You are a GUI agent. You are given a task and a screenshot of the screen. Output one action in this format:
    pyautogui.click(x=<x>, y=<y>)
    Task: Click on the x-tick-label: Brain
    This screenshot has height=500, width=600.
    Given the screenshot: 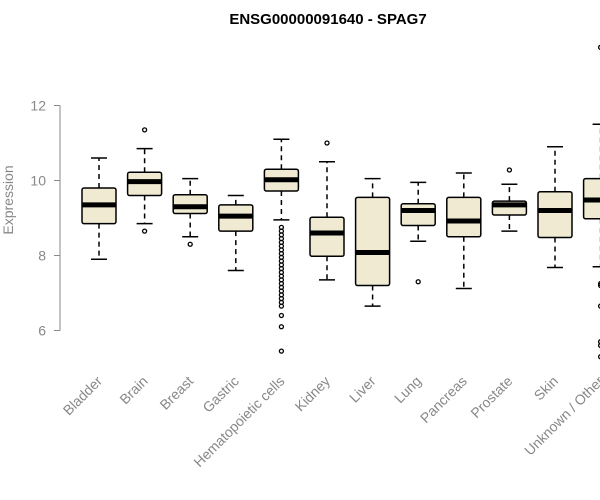 What is the action you would take?
    pyautogui.click(x=133, y=390)
    